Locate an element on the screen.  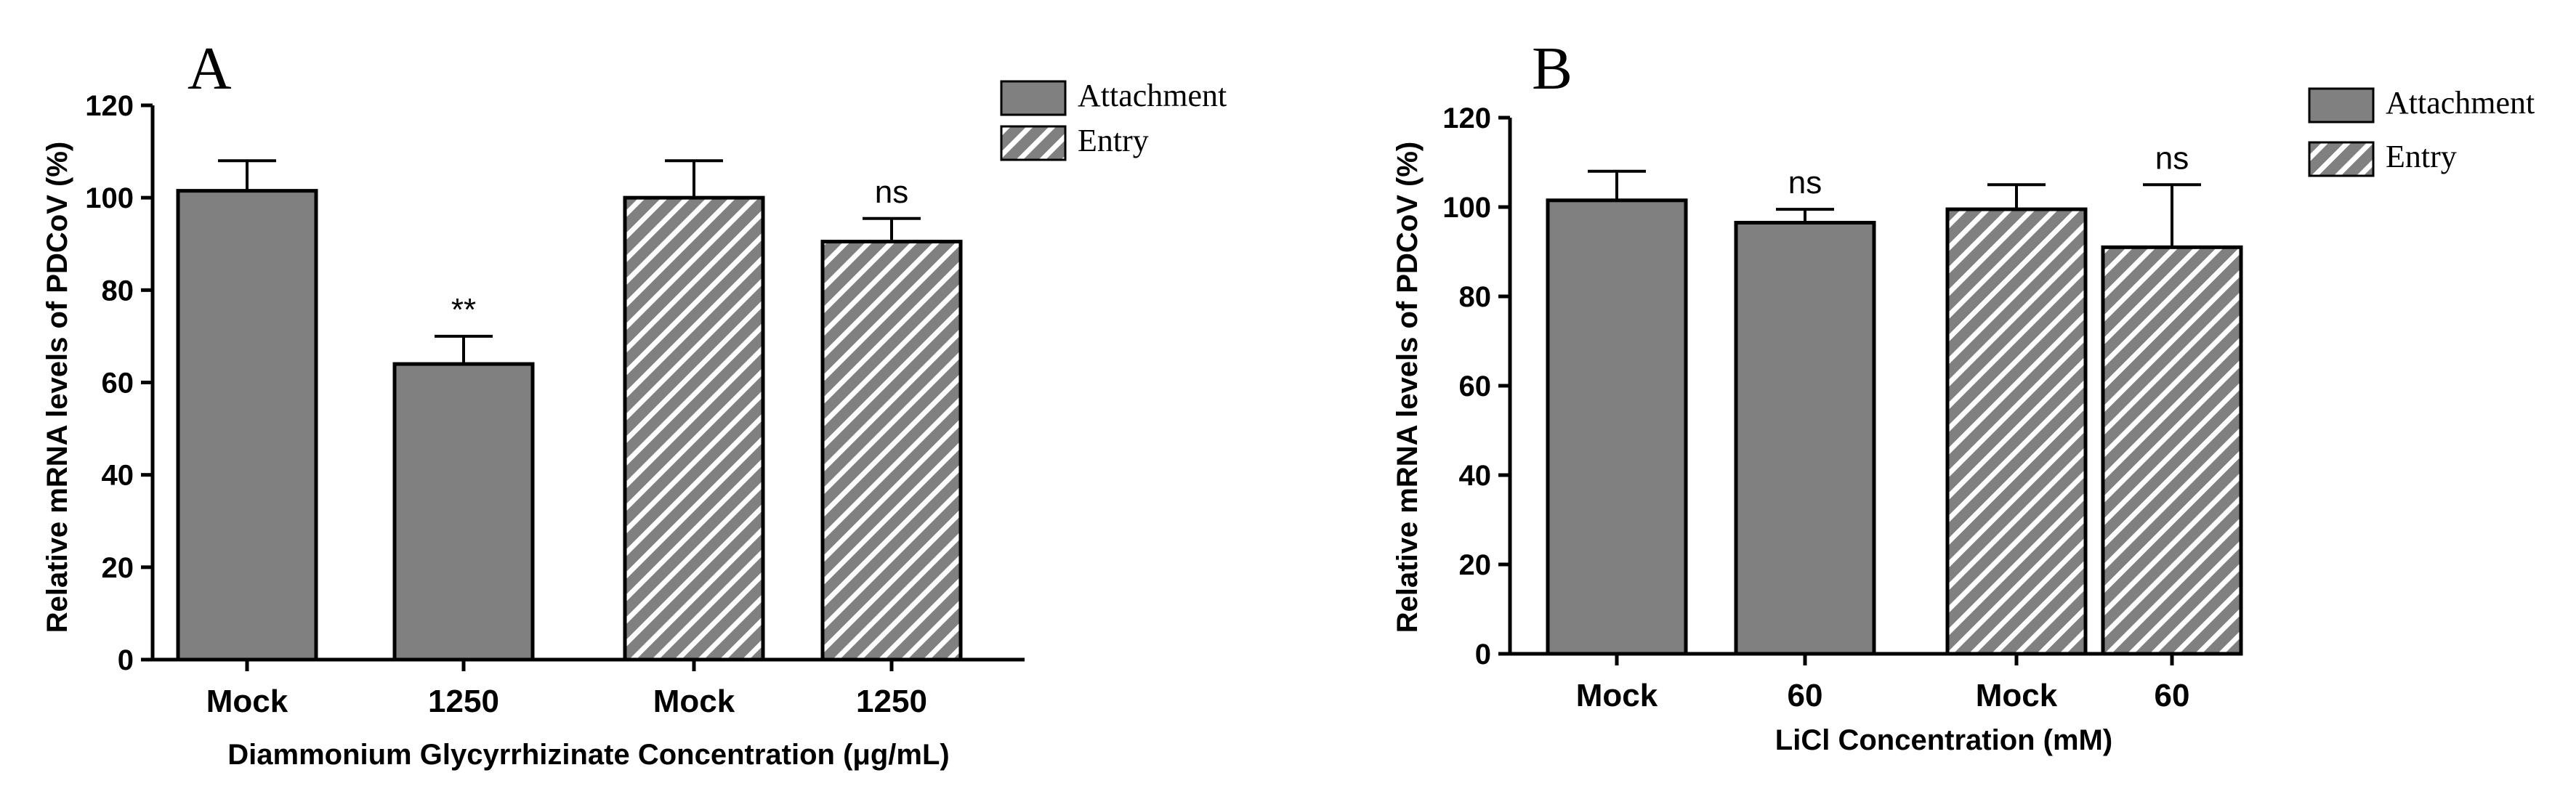
y-tick-label-a-80: 80 is located at coordinates (118, 291).